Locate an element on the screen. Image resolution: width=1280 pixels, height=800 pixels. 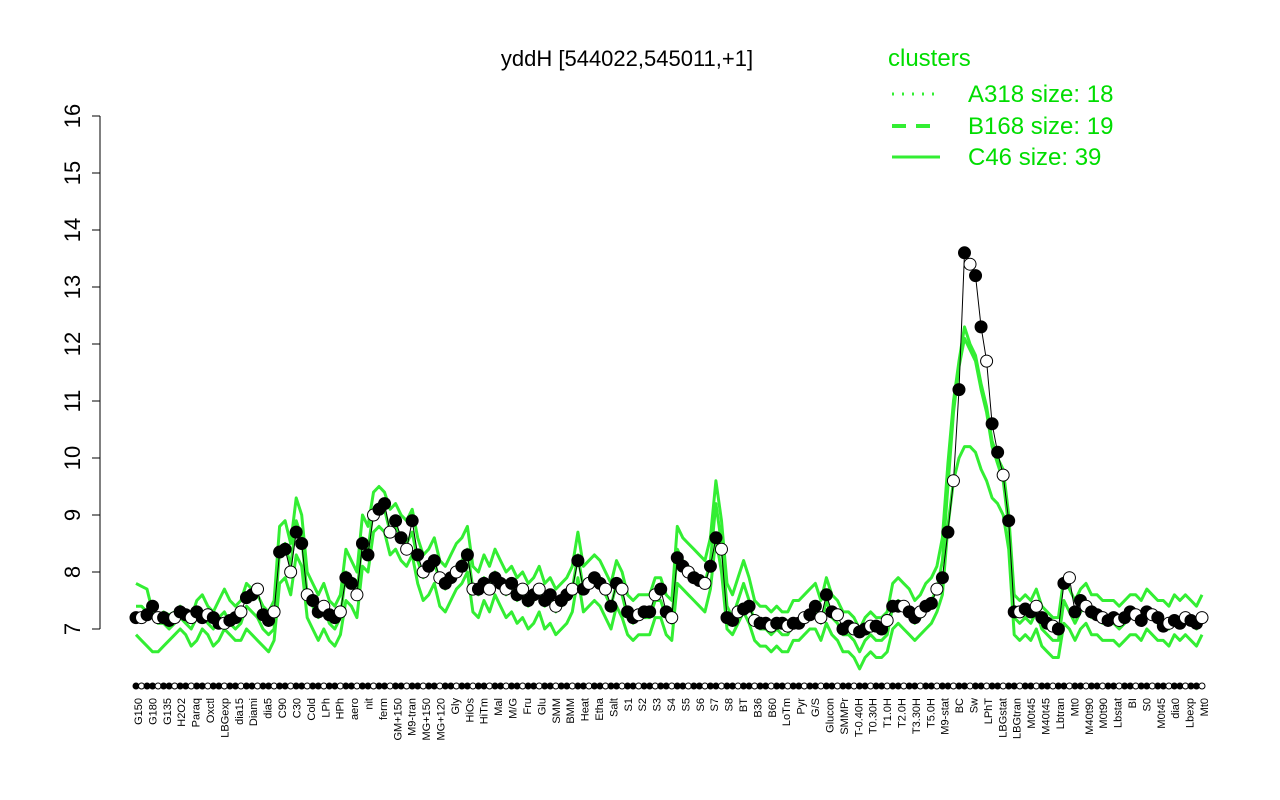
x-tick-label: dia5 is located at coordinates (269, 708).